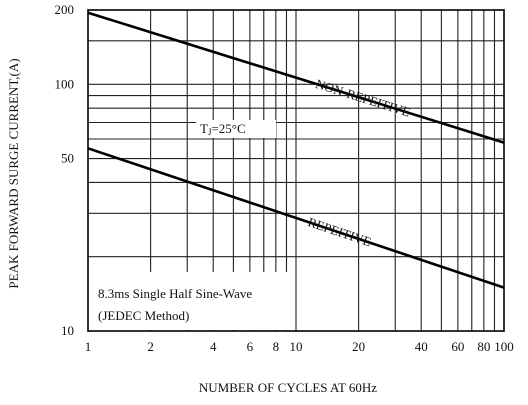 The height and width of the screenshot is (405, 528). I want to click on x-tick-label: 6, so click(250, 346).